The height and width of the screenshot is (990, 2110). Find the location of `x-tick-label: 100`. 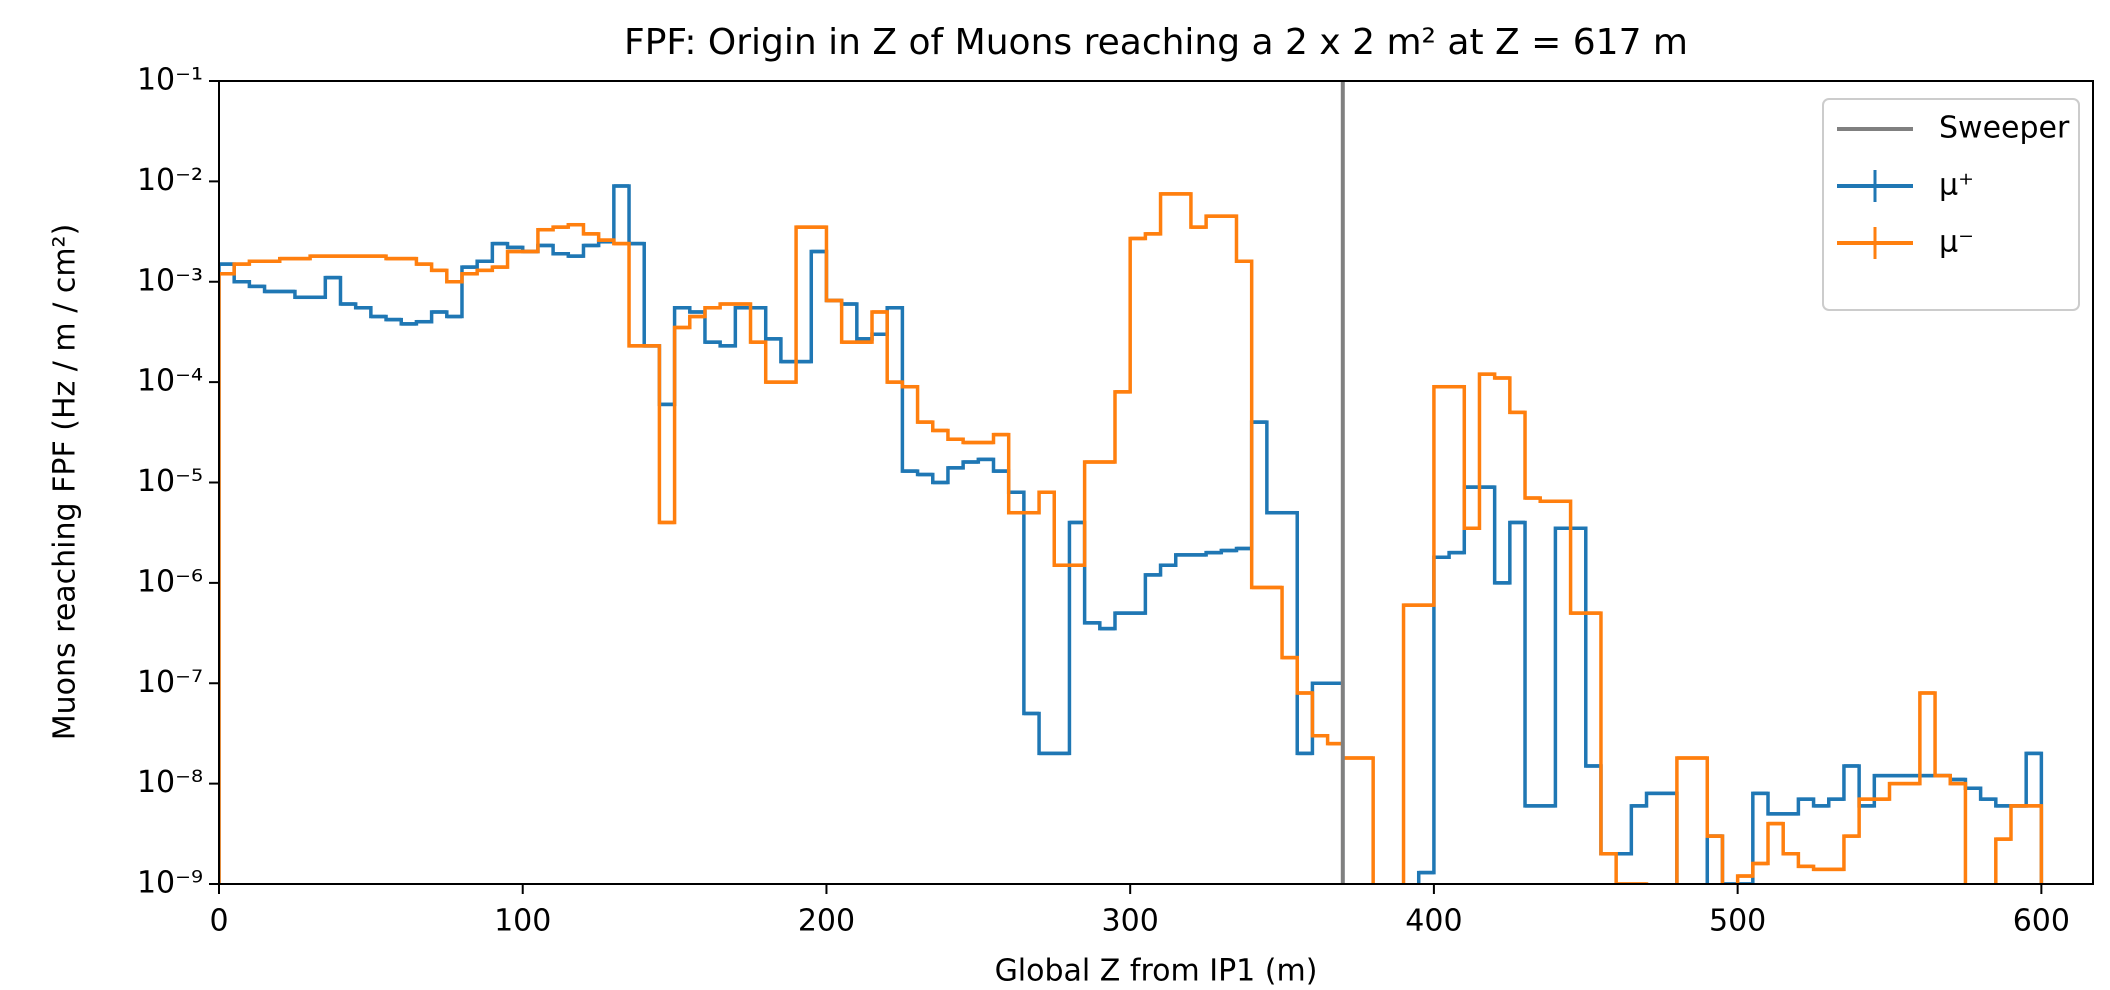

x-tick-label: 100 is located at coordinates (522, 921).